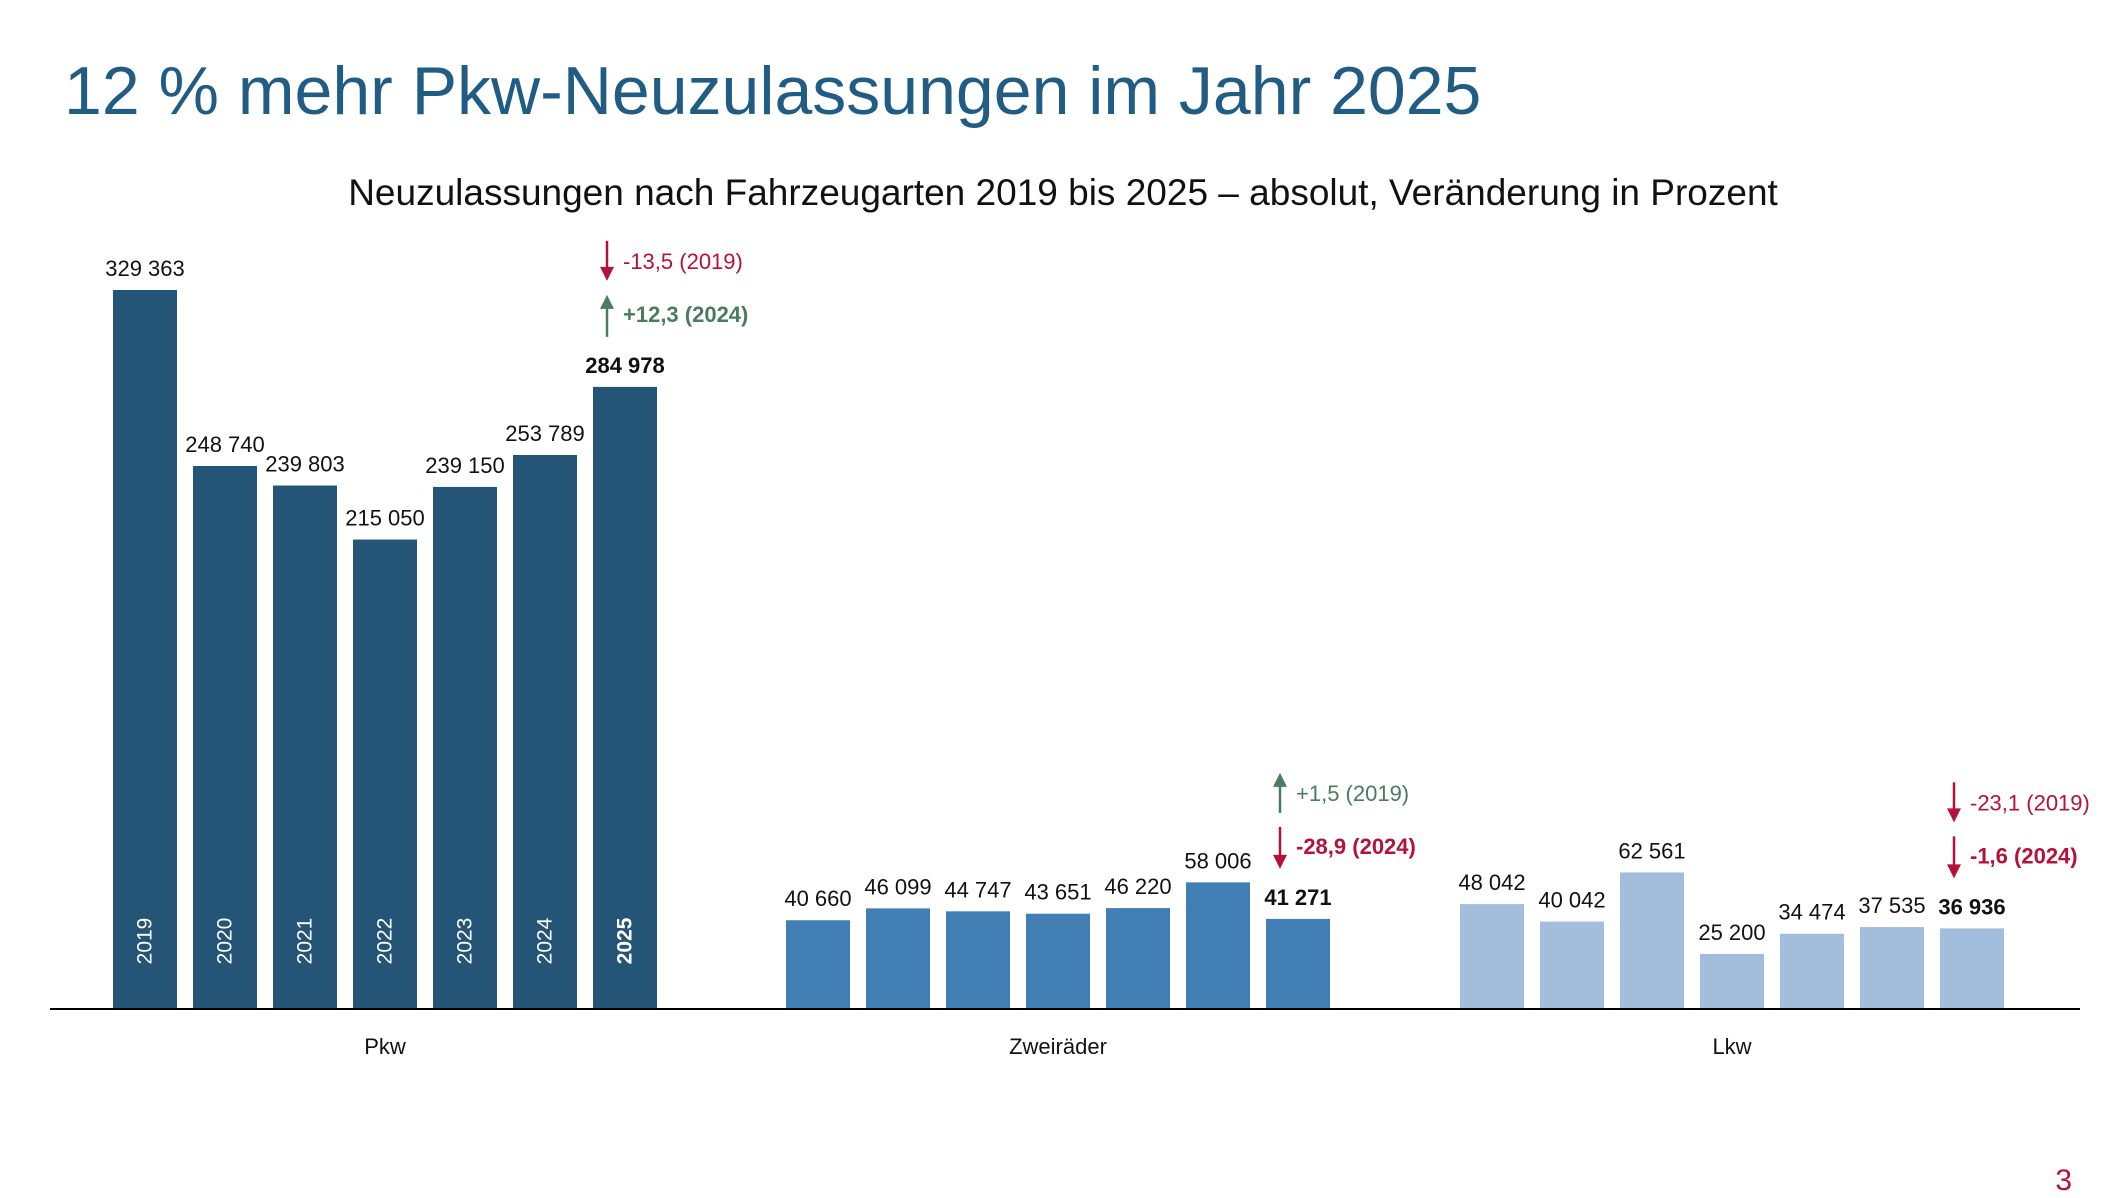 The image size is (2126, 1198). Describe the element at coordinates (145, 649) in the screenshot. I see `bar-pkw-2019` at that location.